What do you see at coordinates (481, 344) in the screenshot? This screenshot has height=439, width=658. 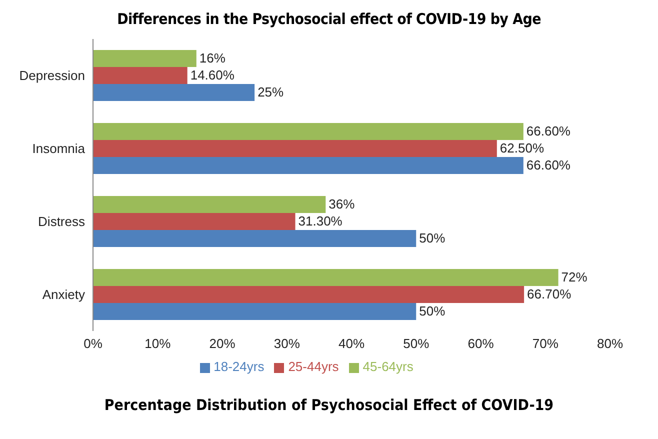 I see `x-tick-label: 60%` at bounding box center [481, 344].